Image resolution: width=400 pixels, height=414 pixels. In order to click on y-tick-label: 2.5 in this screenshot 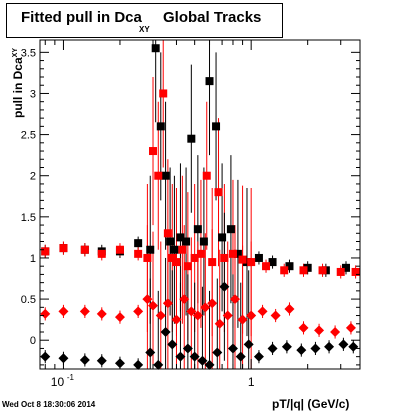, I will do `click(28, 136)`.